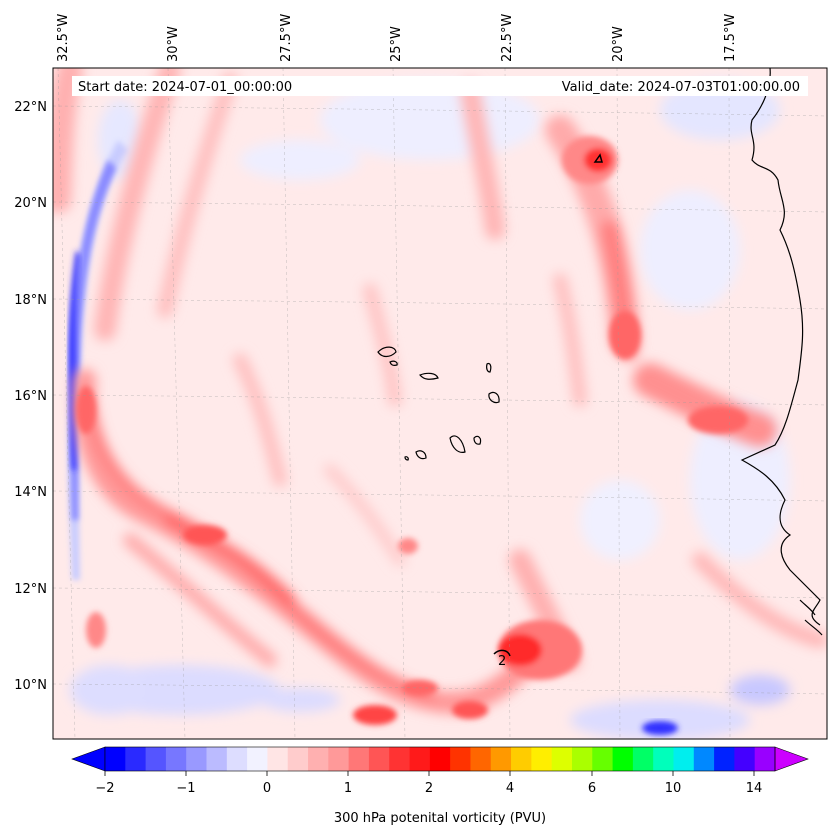 This screenshot has width=837, height=836. I want to click on colorbar-tick-labels: −2 −1 0 1 2 4 6 10 14, so click(428, 788).